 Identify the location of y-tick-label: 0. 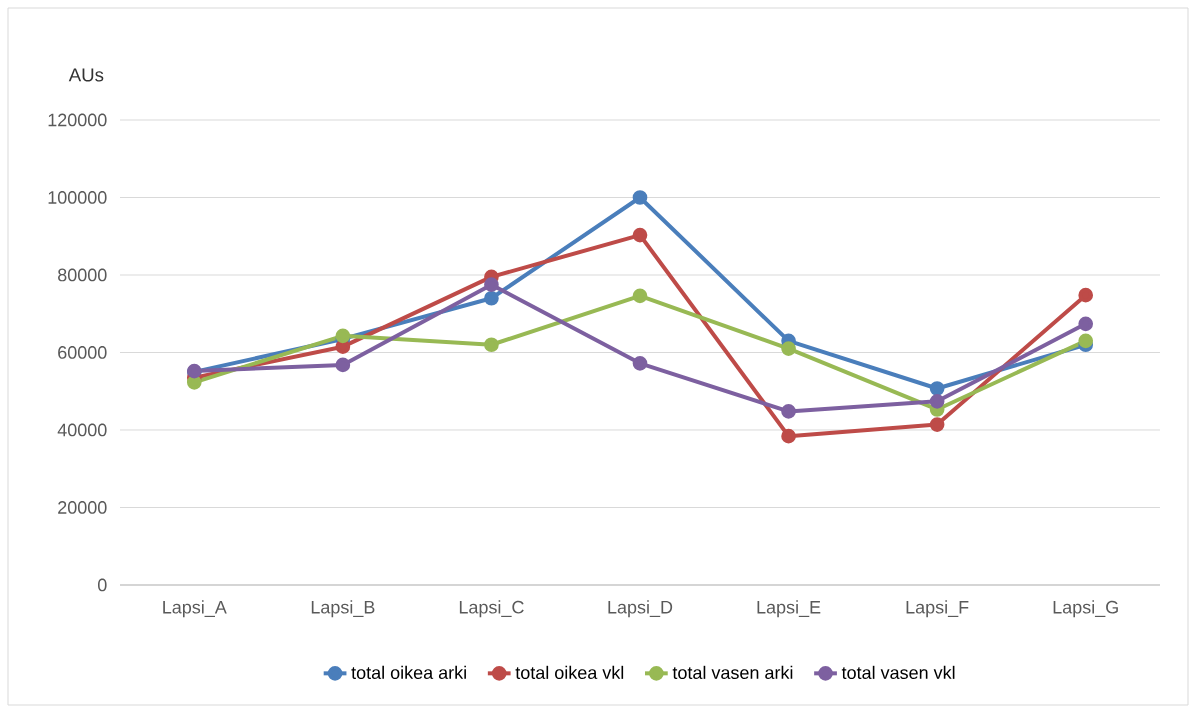
(102, 585).